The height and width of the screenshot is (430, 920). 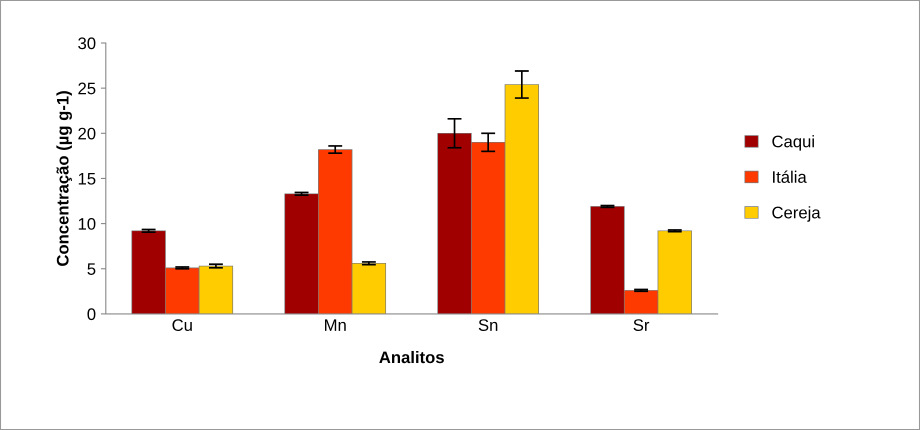 I want to click on y-tick-label: 30, so click(x=87, y=43).